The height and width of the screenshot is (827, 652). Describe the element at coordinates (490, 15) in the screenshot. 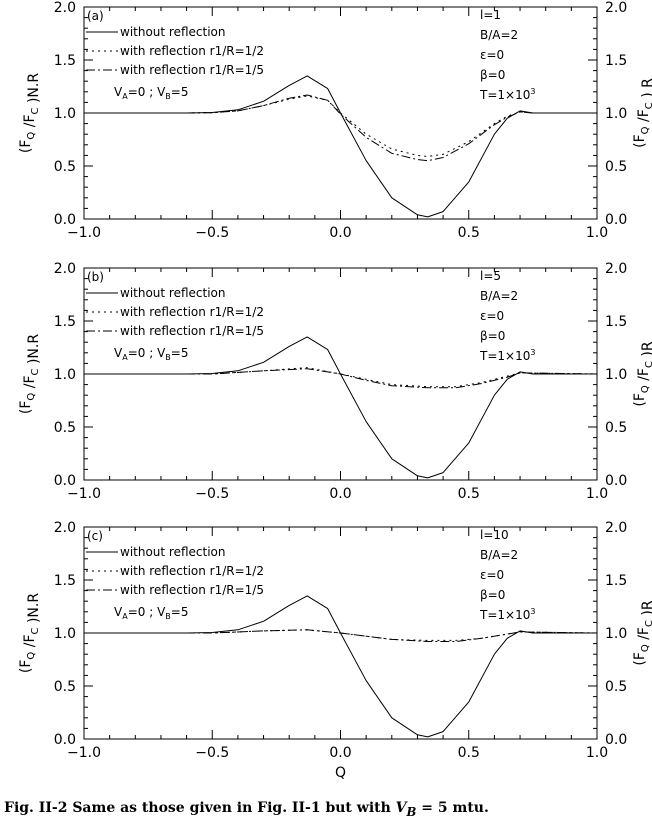

I see `param-1: l=1` at that location.